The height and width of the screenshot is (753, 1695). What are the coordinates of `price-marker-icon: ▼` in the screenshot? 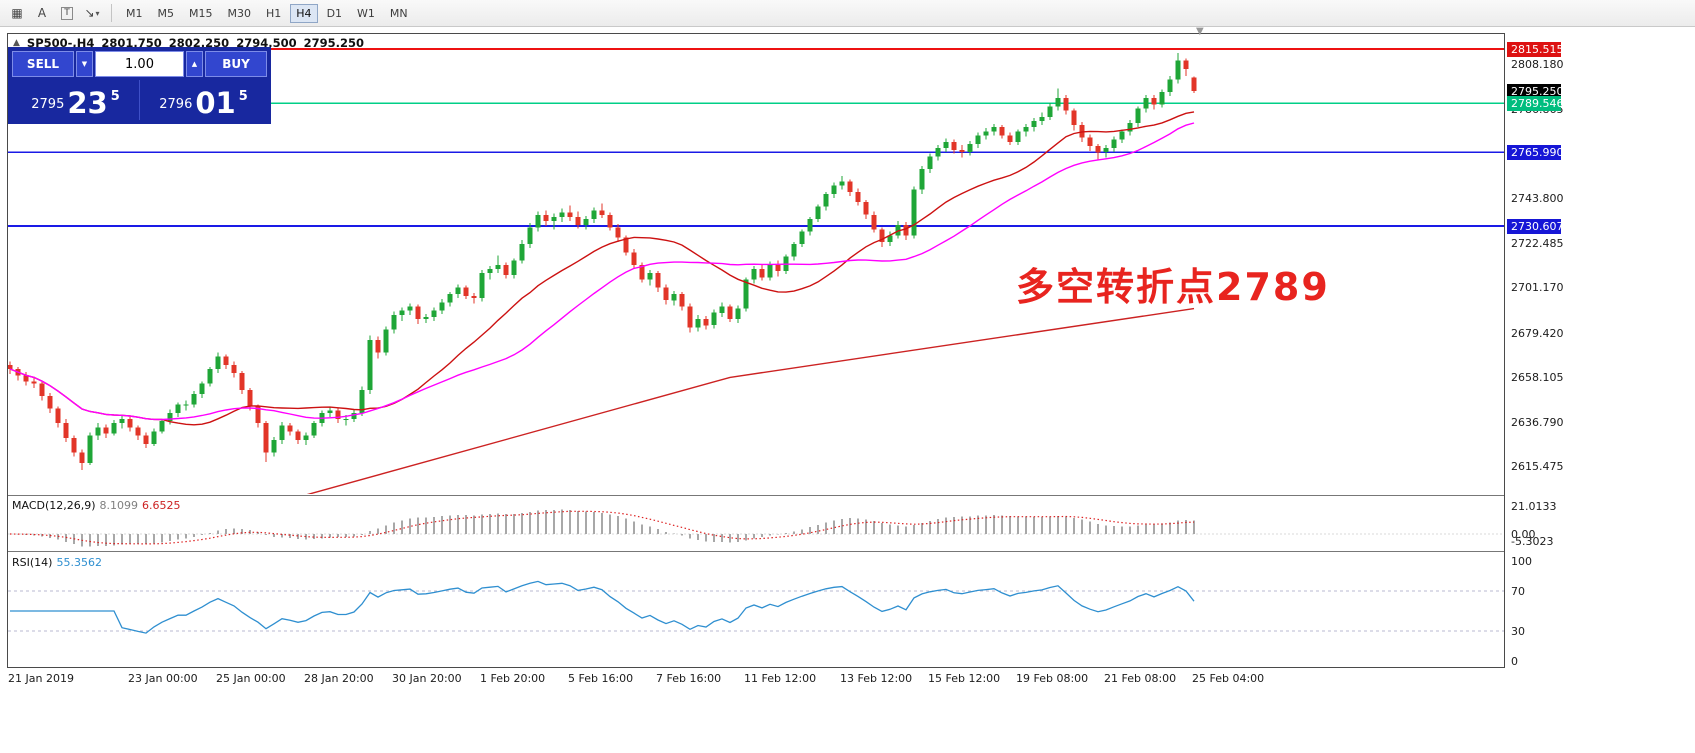 It's located at (1200, 31).